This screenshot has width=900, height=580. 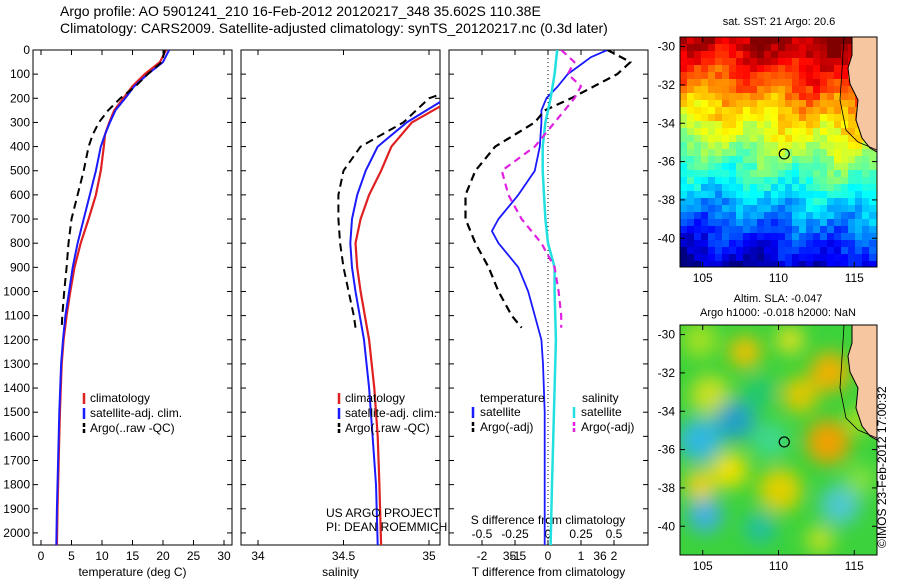 What do you see at coordinates (515, 556) in the screenshot?
I see `x-tick-label: -1` at bounding box center [515, 556].